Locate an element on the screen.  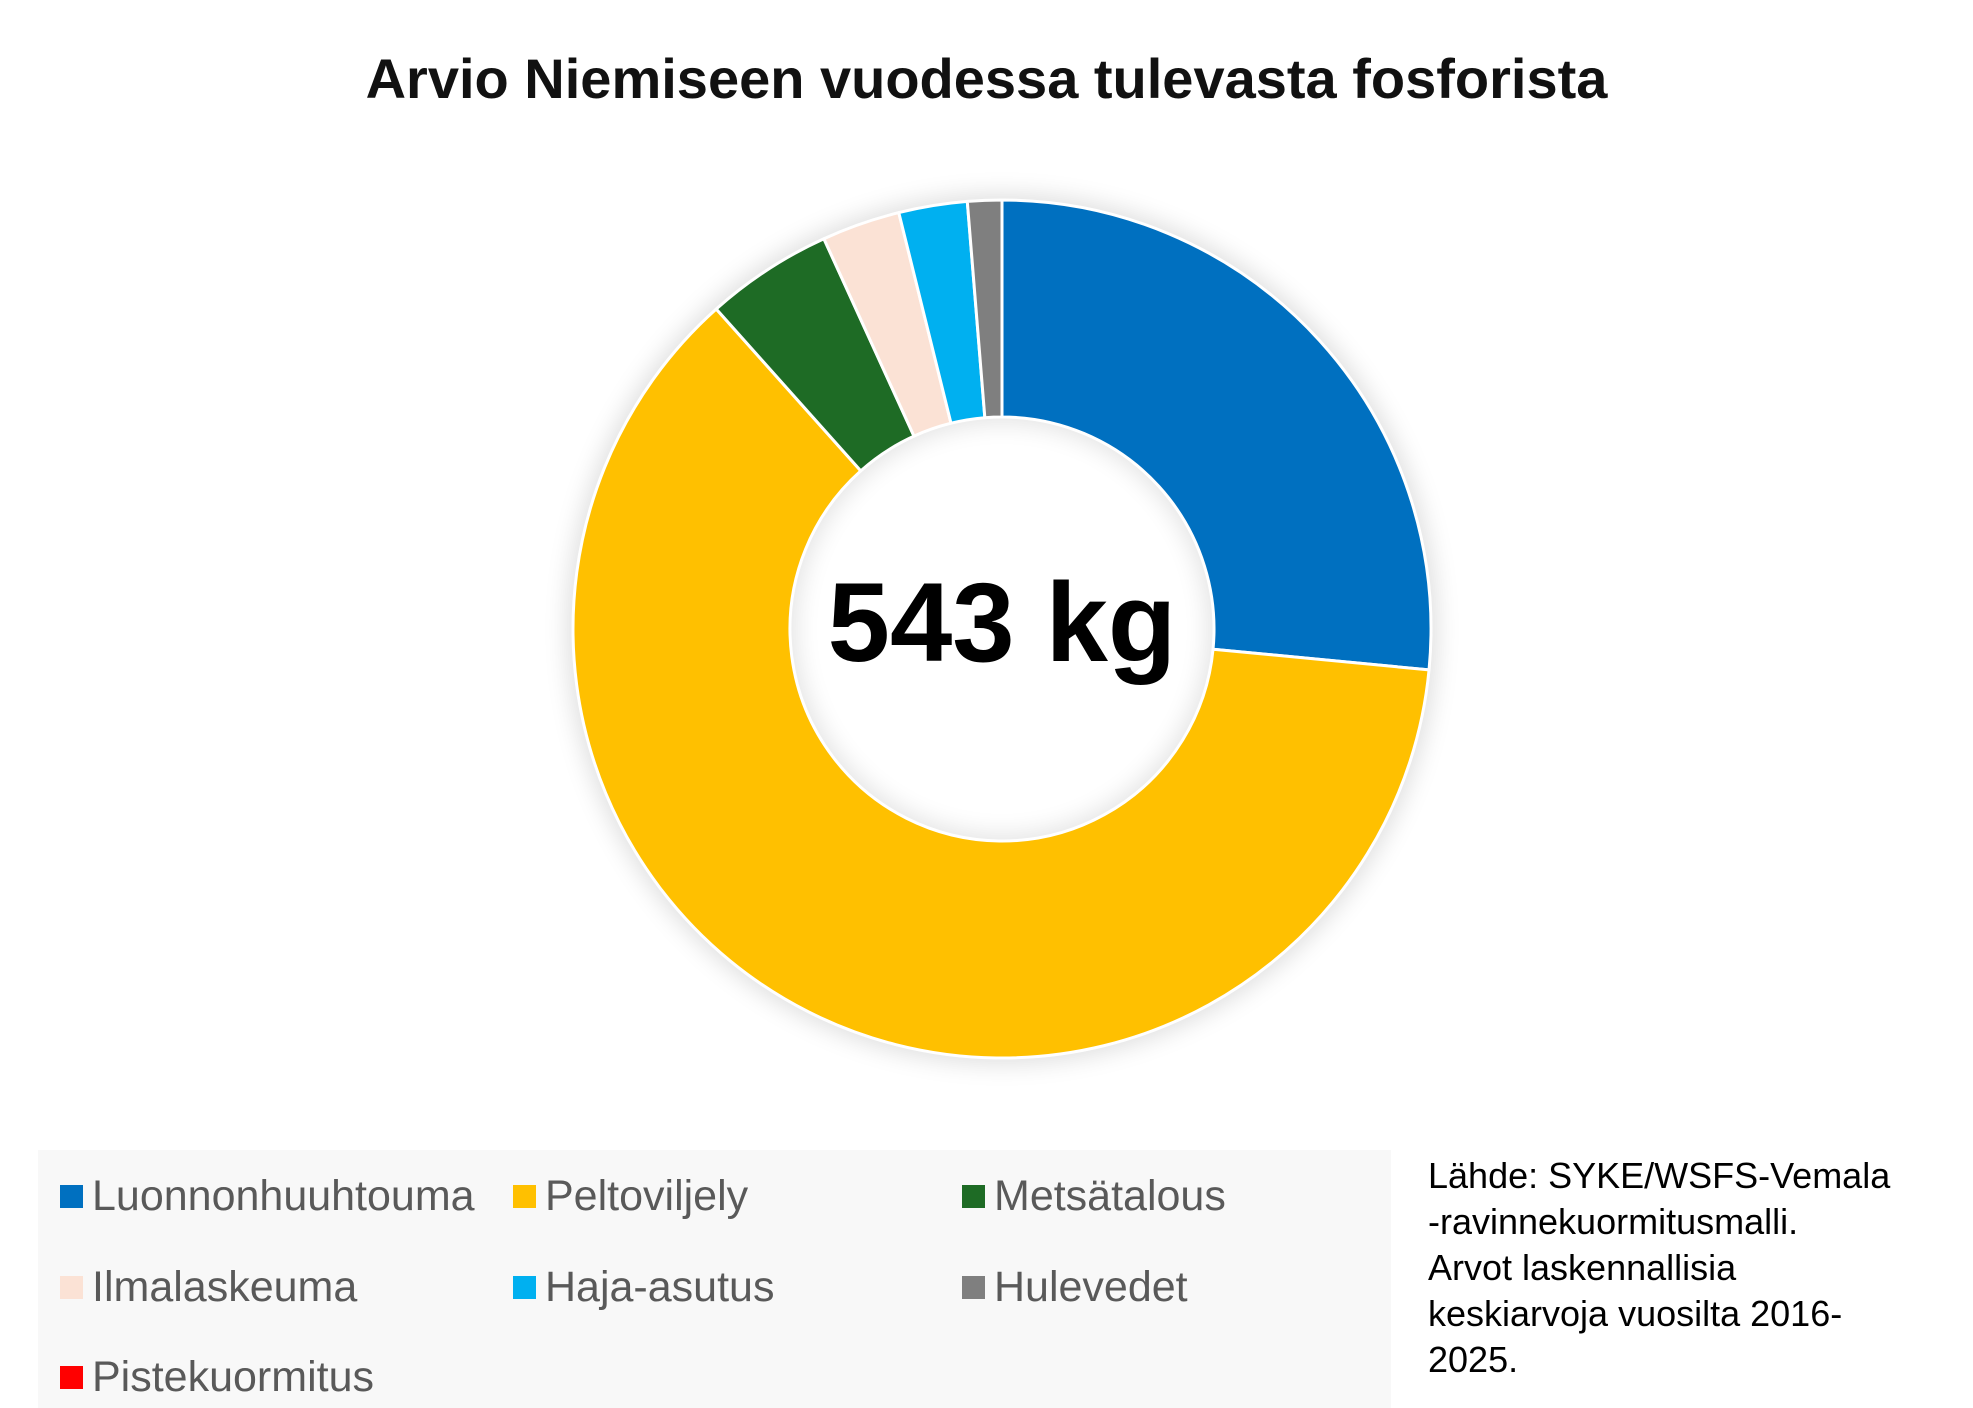
legend-marker-metsatalous is located at coordinates (973, 1196).